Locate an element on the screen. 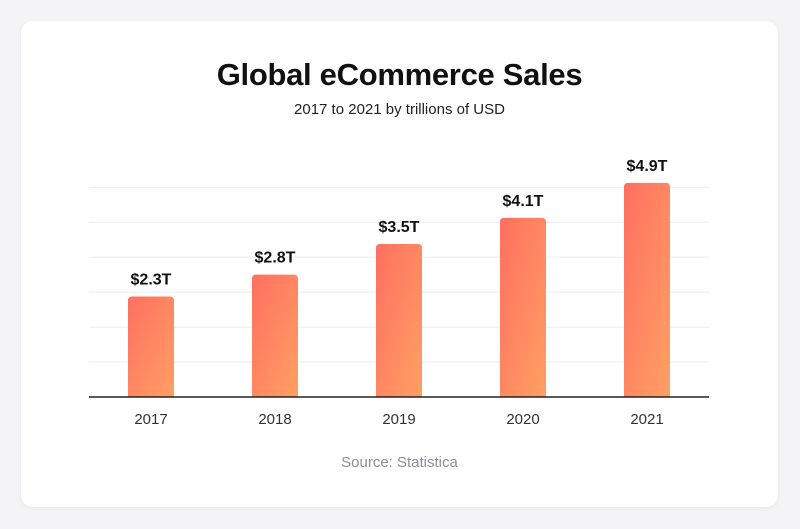  x-tick-2020: 2020 is located at coordinates (522, 419).